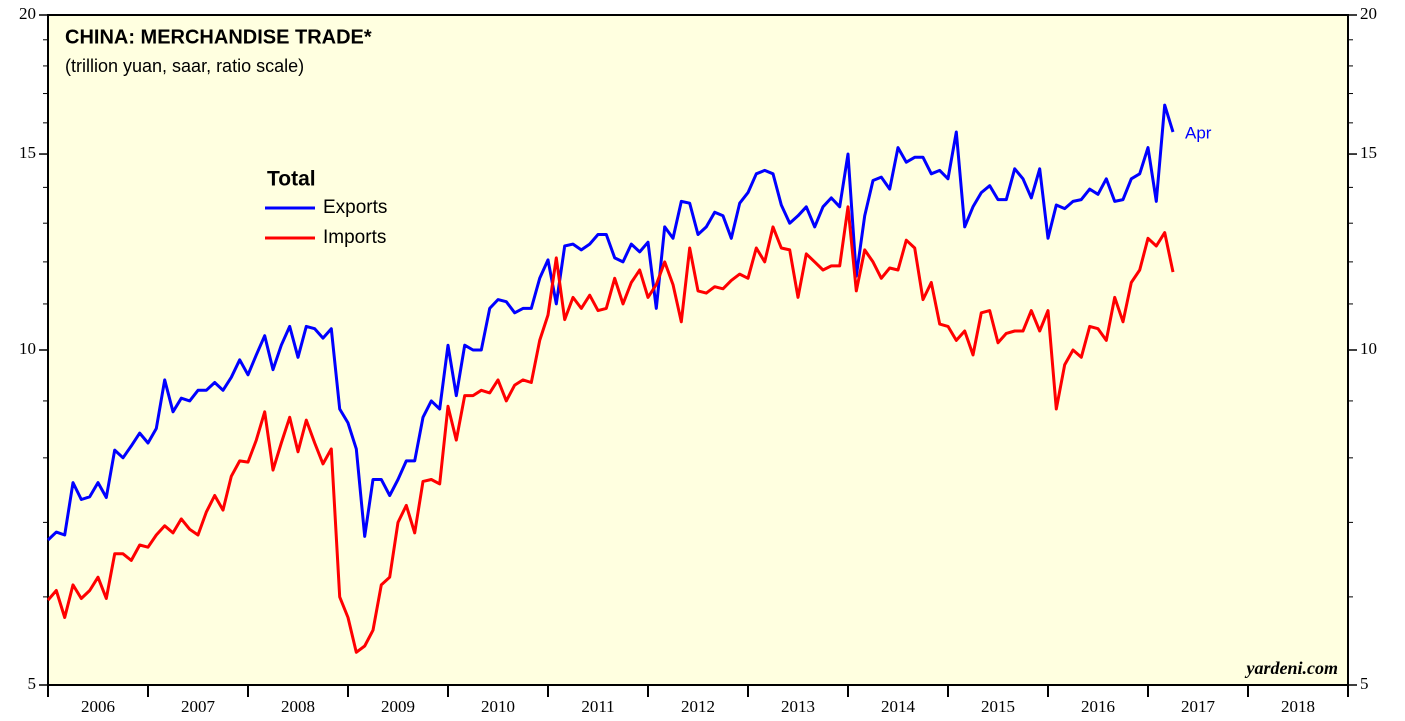 The image size is (1405, 721). Describe the element at coordinates (1292, 668) in the screenshot. I see `source: yardeni.com` at that location.